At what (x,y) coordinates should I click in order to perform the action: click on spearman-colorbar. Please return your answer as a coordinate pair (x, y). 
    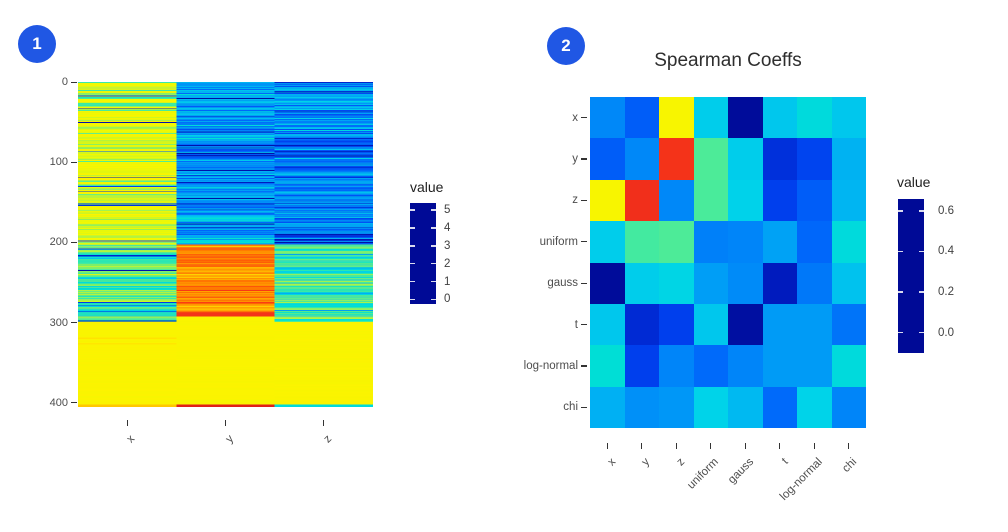
    Looking at the image, I should click on (911, 276).